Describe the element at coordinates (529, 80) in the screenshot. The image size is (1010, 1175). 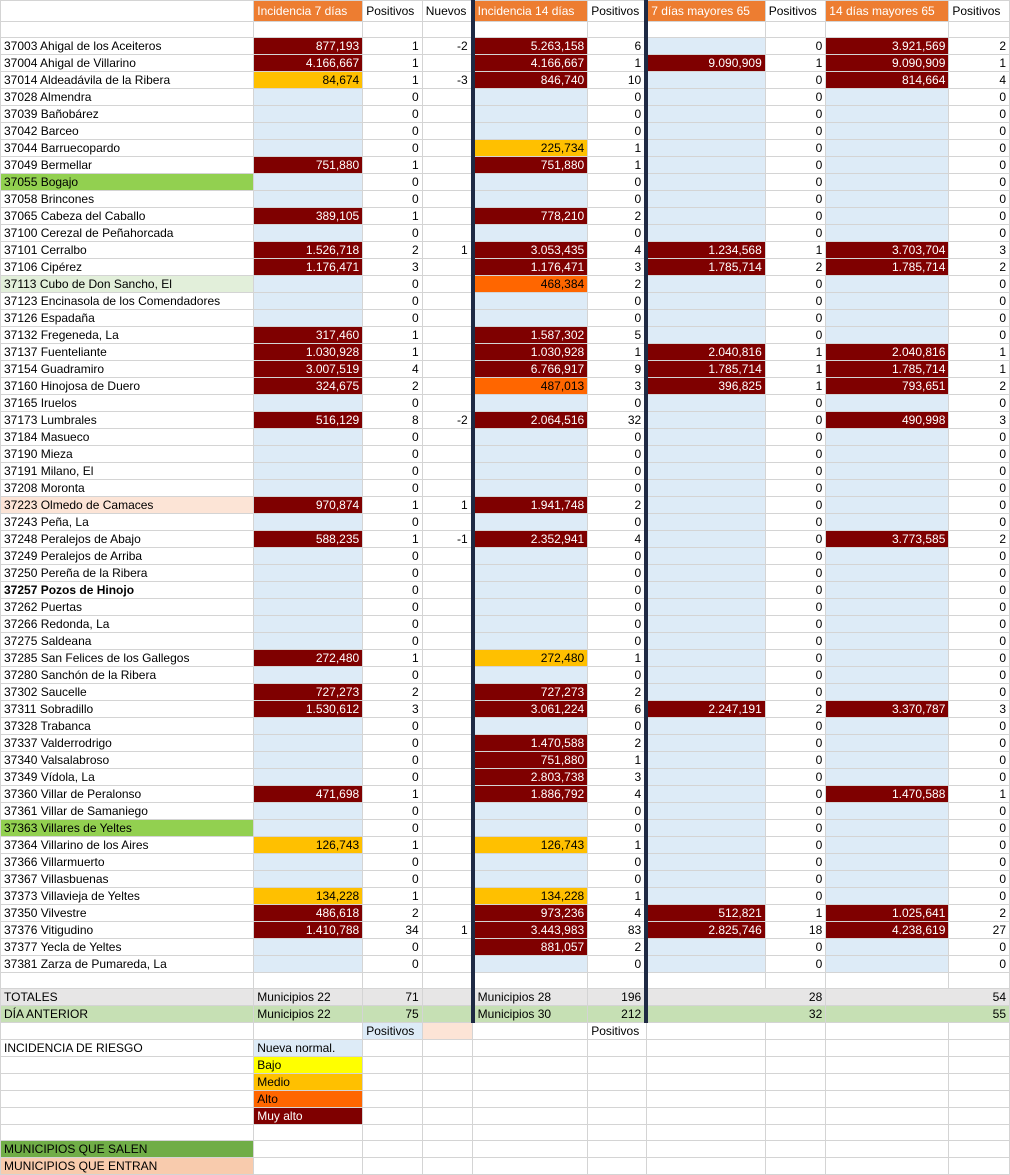
I see `incidence-14d-cell: 846,740` at that location.